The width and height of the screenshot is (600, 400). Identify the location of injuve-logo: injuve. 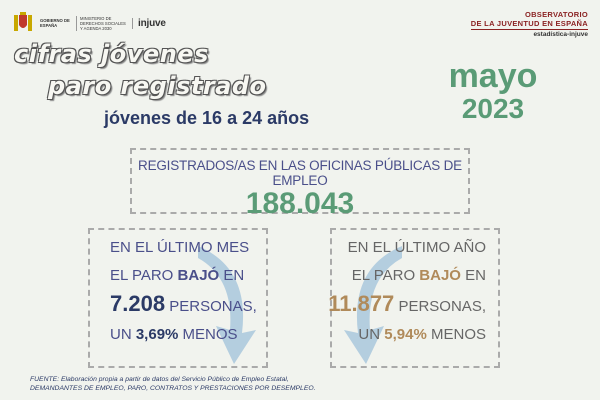
(149, 23).